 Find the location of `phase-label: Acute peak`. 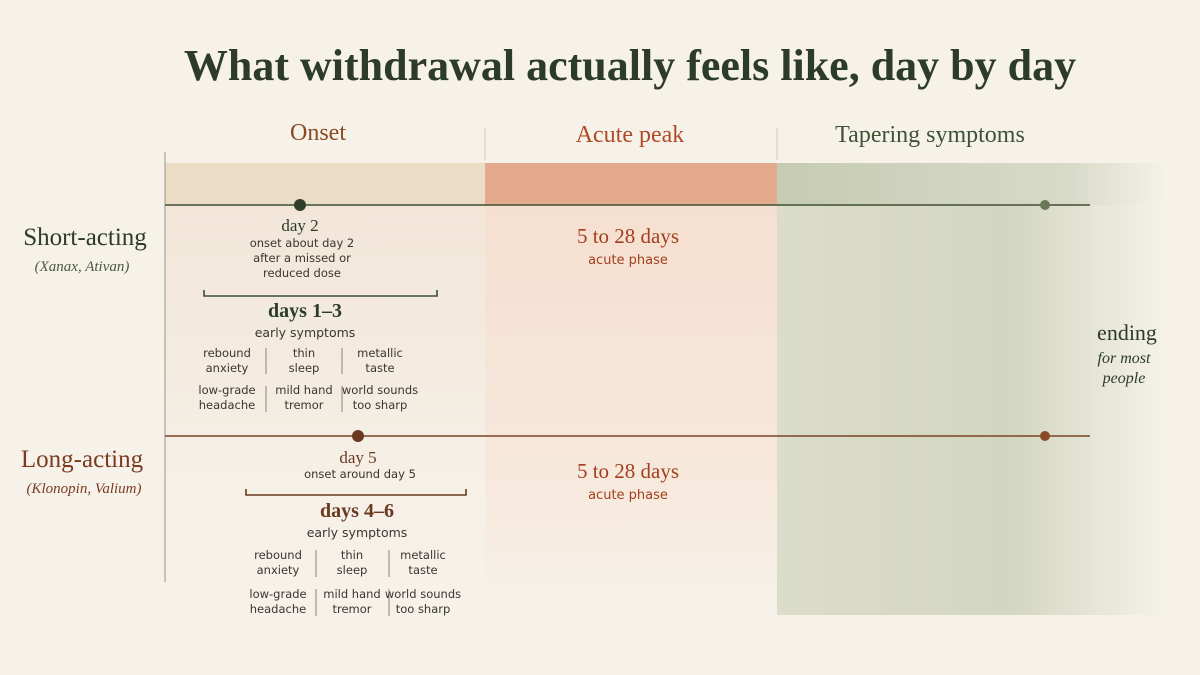

phase-label: Acute peak is located at coordinates (630, 135).